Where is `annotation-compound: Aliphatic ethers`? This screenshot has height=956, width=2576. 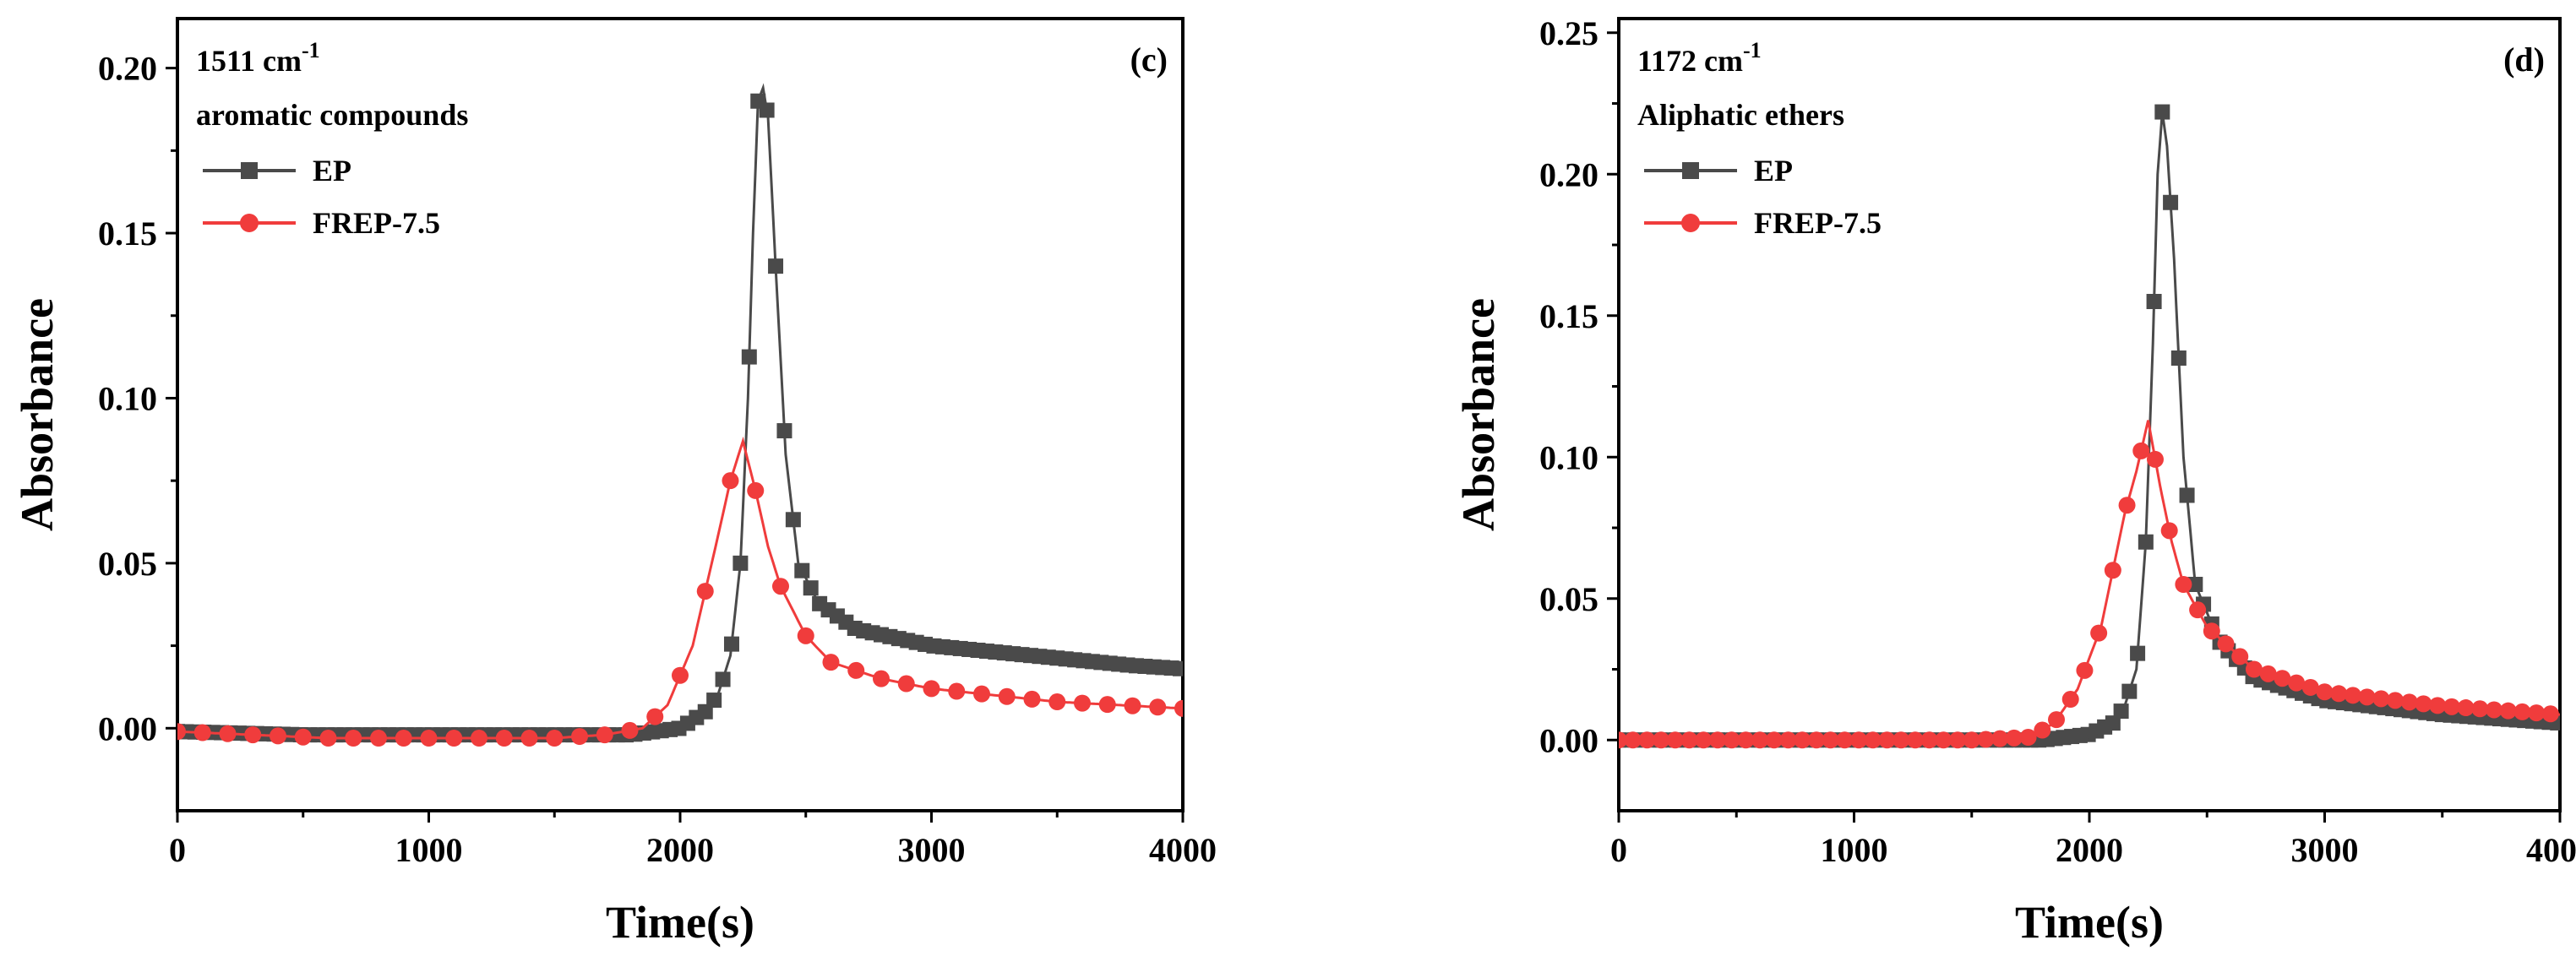
annotation-compound: Aliphatic ethers is located at coordinates (1741, 115).